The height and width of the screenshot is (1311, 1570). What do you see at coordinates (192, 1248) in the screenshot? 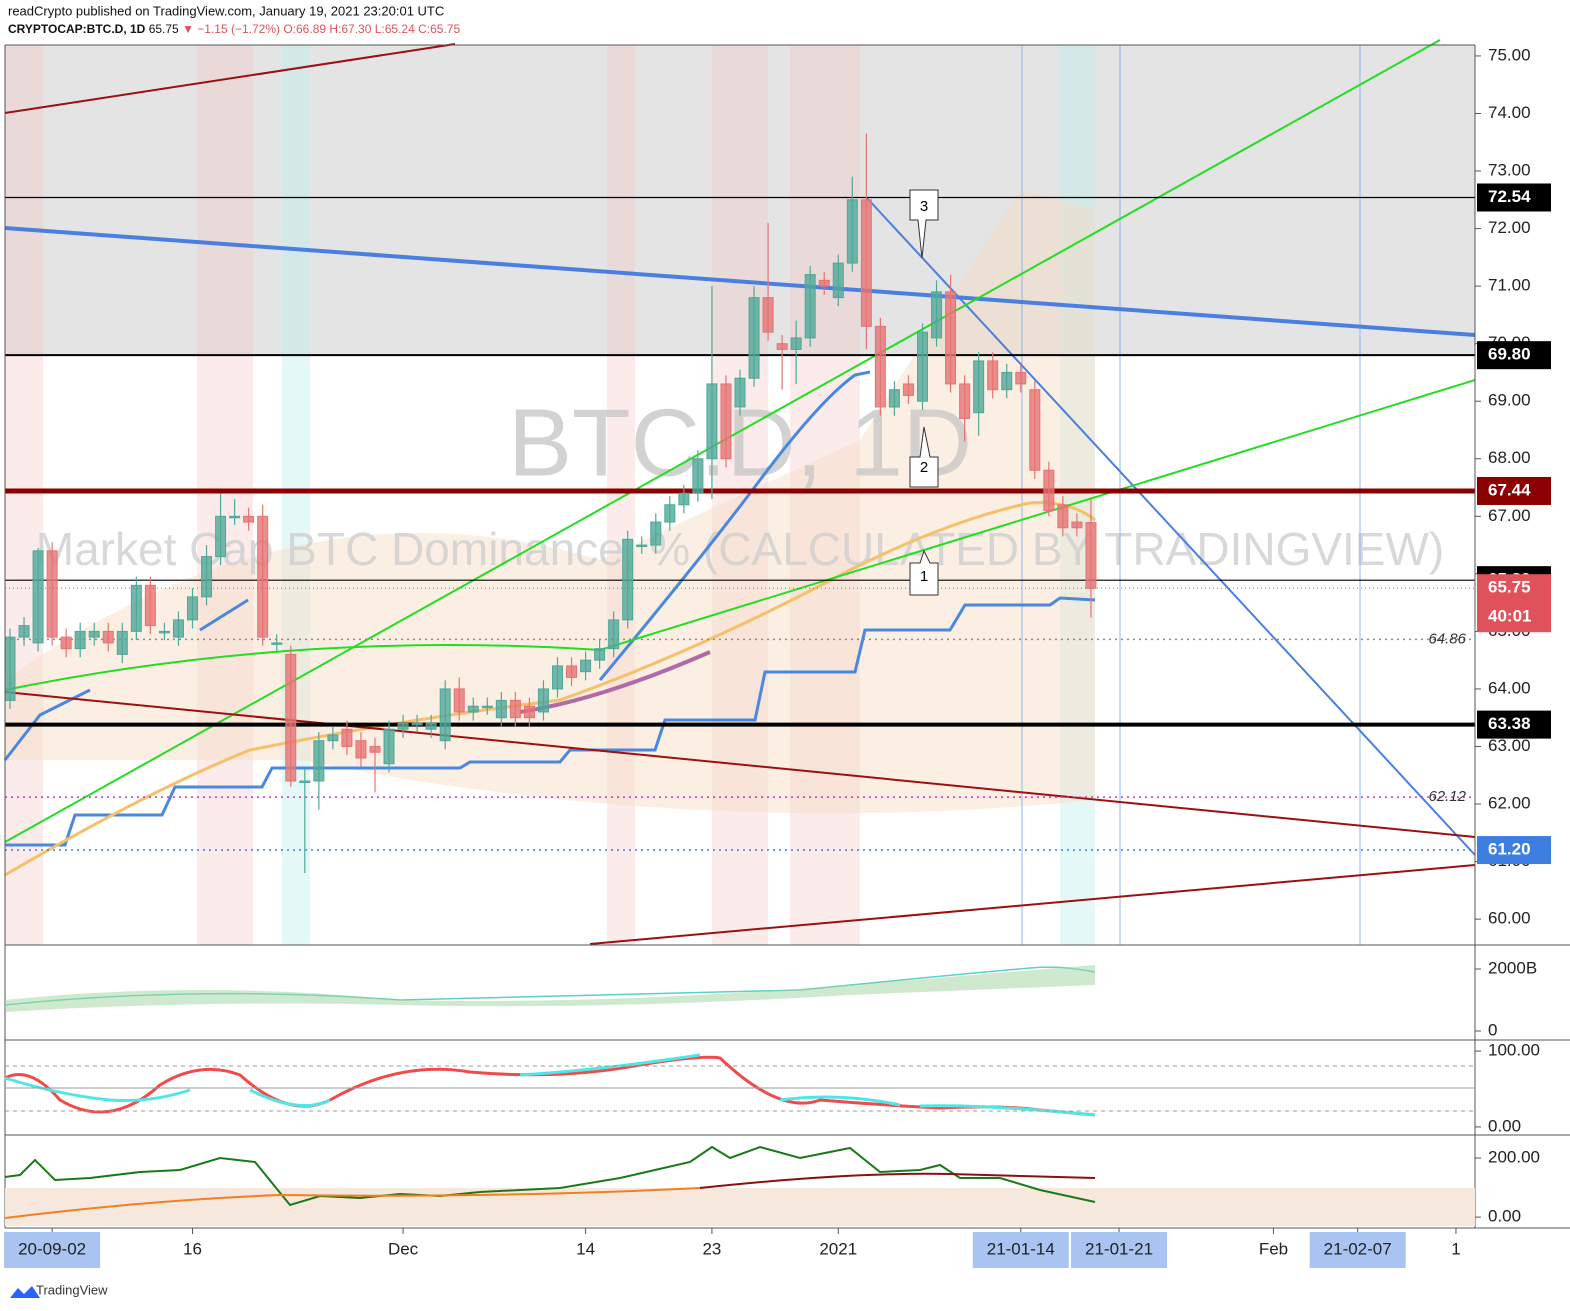
I see `x-tick-label: 16` at bounding box center [192, 1248].